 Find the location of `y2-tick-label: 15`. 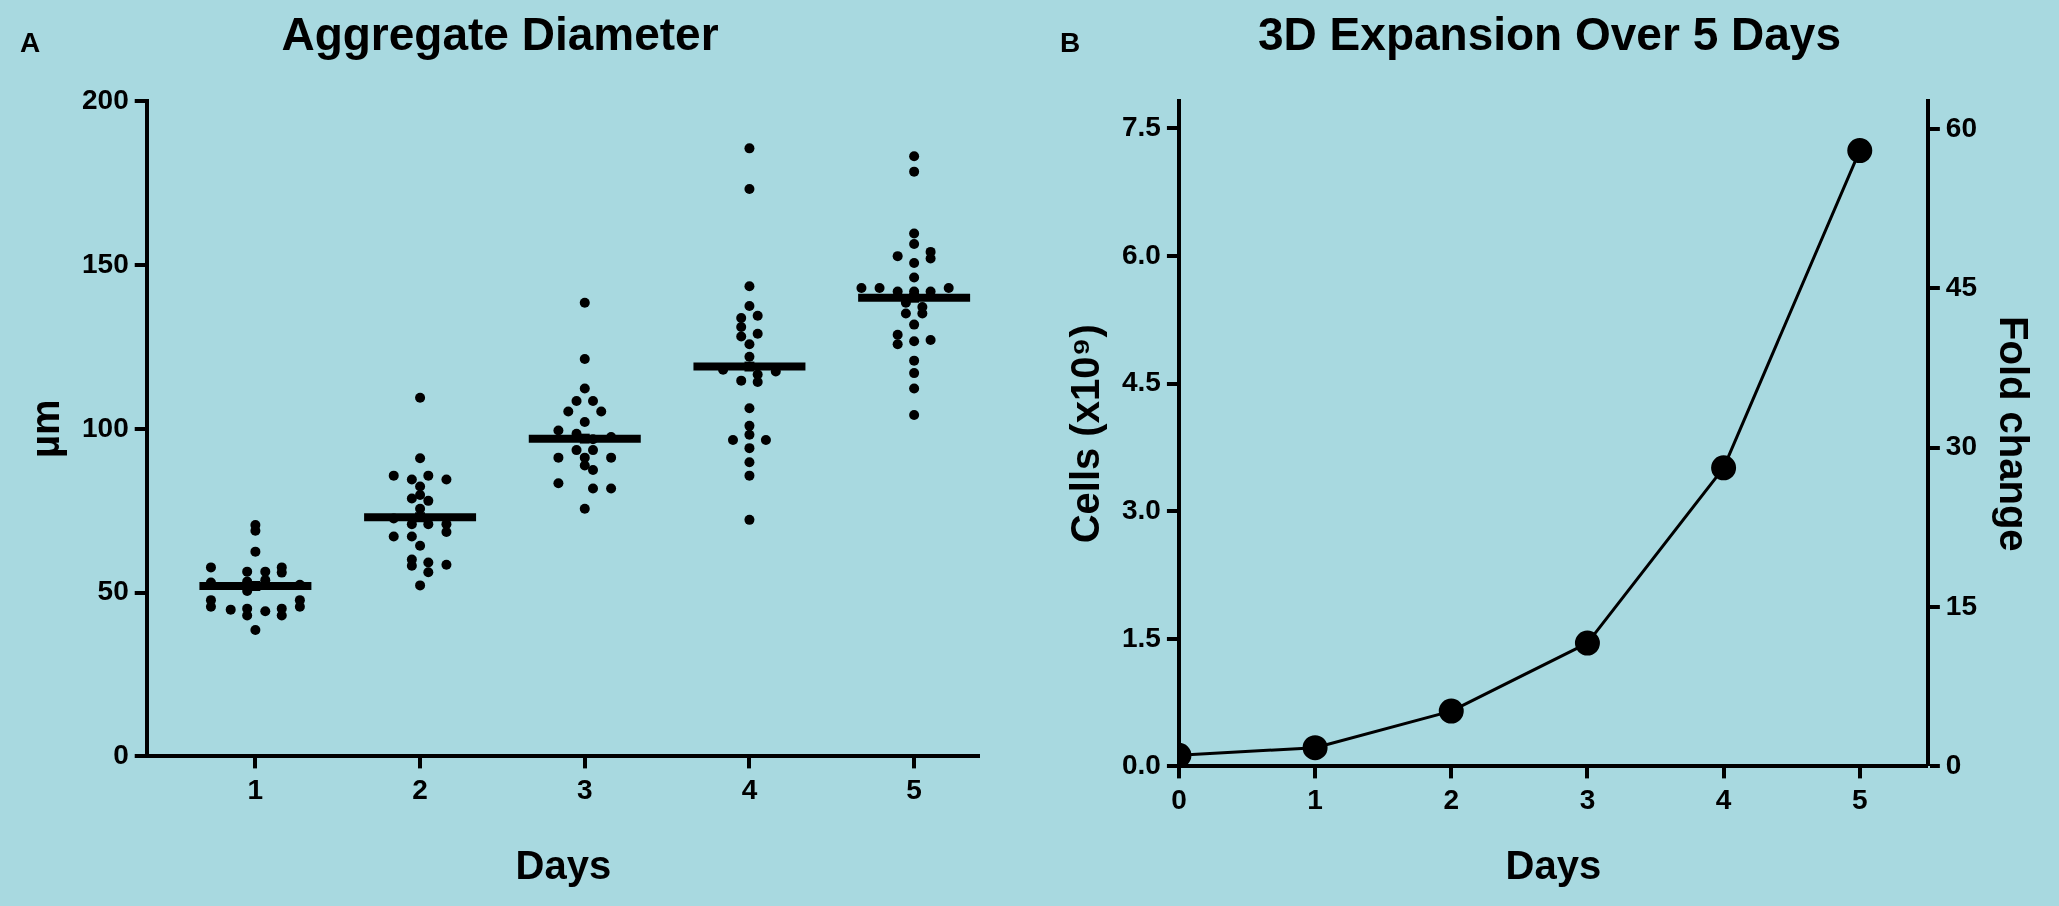

y2-tick-label: 15 is located at coordinates (1961, 605).